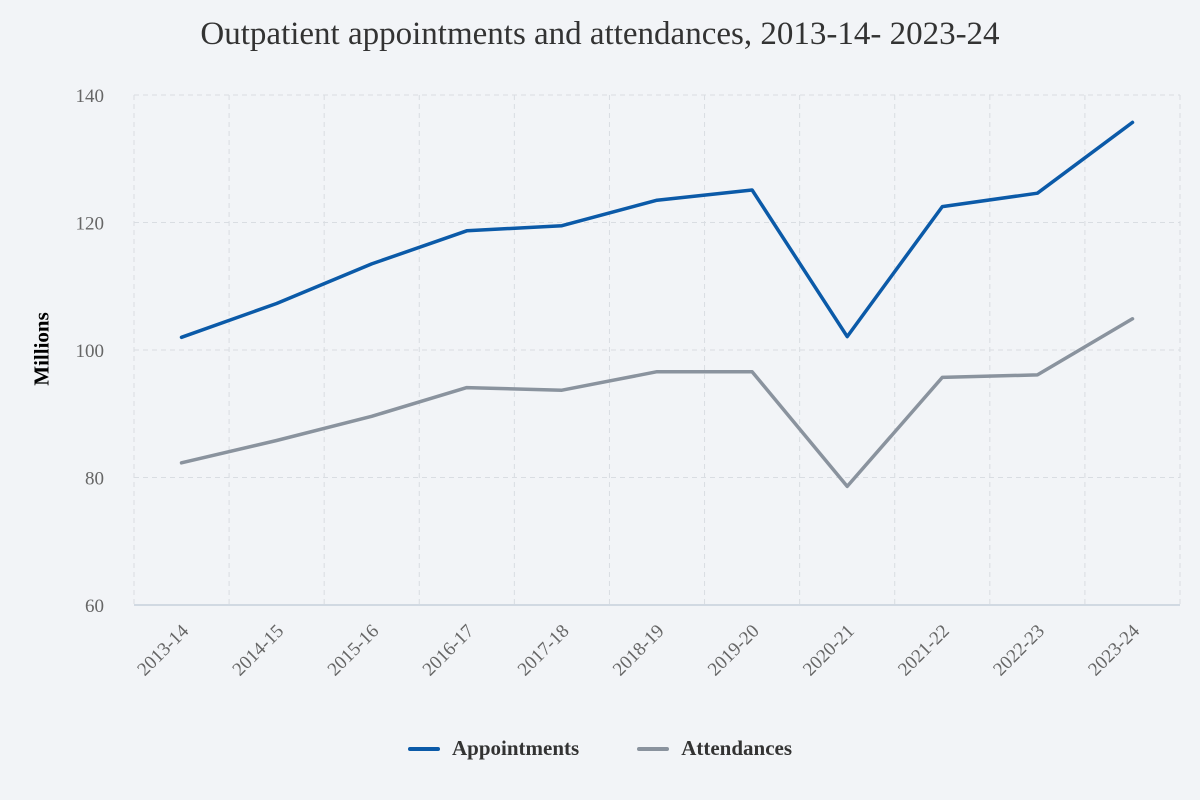 This screenshot has width=1200, height=800. Describe the element at coordinates (259, 651) in the screenshot. I see `x-tick-label: 2014-15` at that location.